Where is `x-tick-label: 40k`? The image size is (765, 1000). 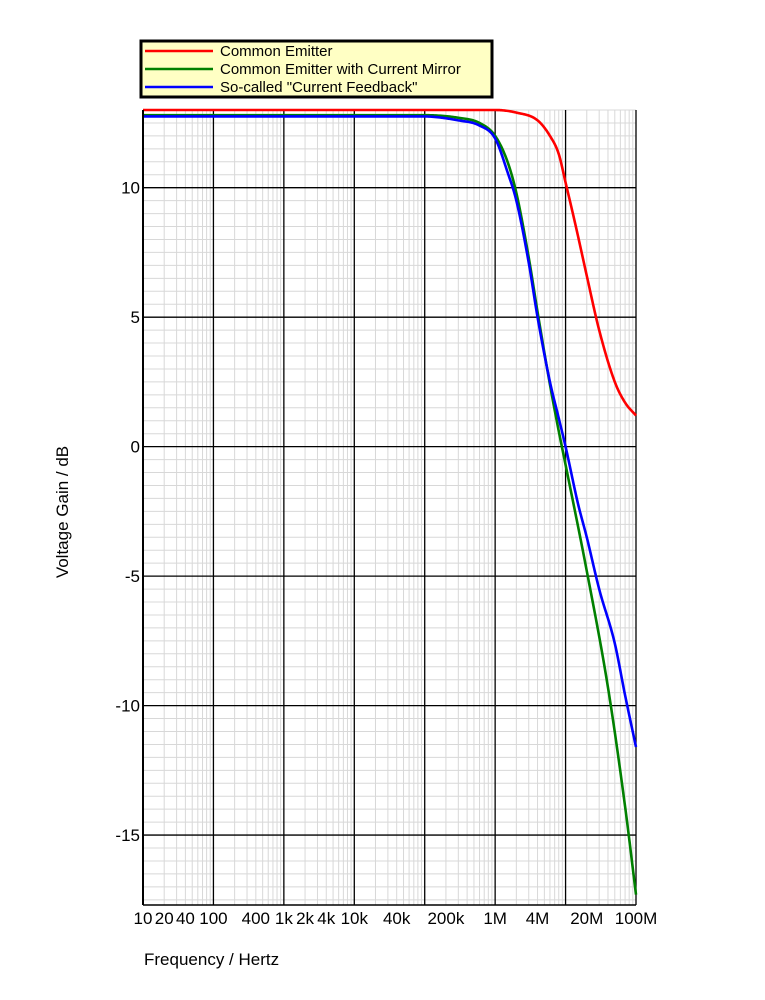 x-tick-label: 40k is located at coordinates (397, 918).